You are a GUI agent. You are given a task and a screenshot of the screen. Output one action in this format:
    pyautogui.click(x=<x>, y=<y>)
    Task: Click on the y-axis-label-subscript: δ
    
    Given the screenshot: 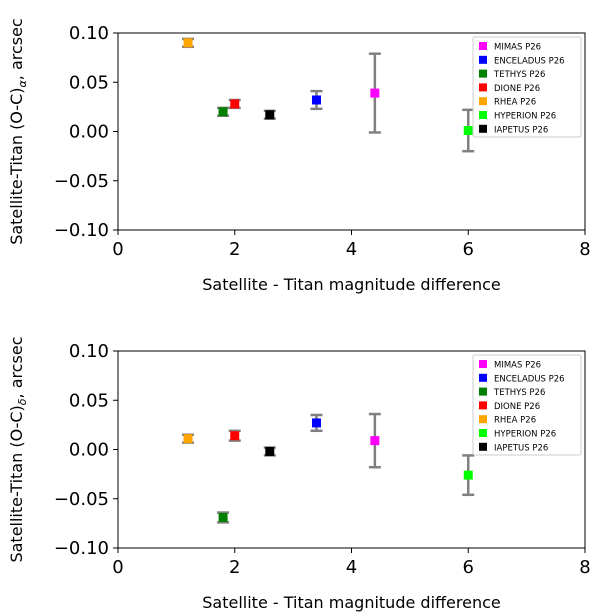 What is the action you would take?
    pyautogui.click(x=22, y=401)
    